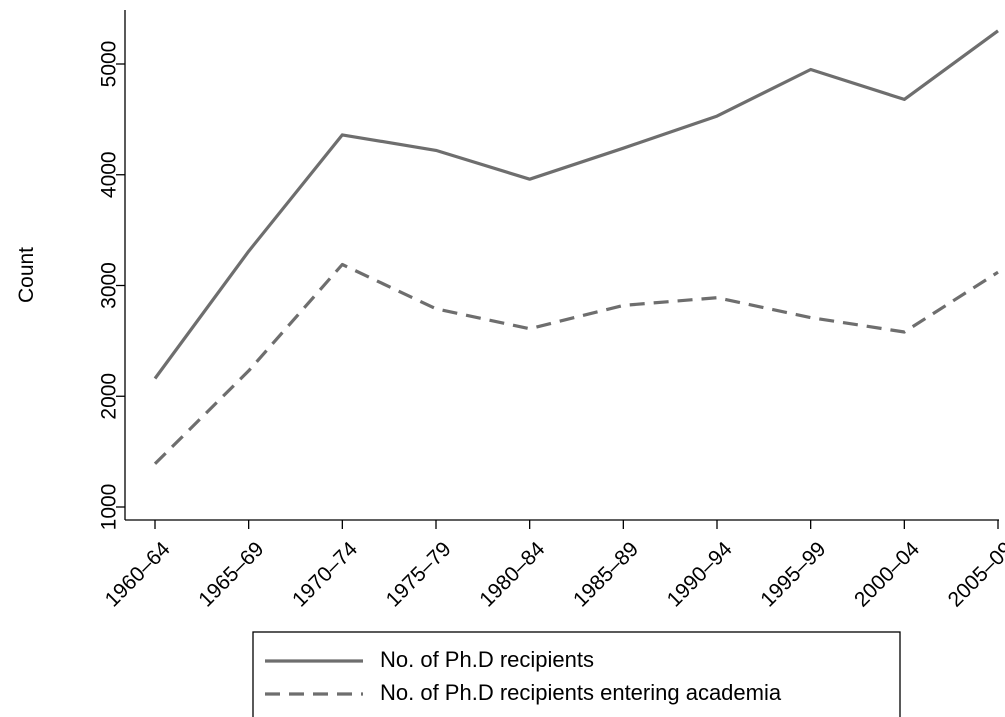 This screenshot has height=717, width=1005. Describe the element at coordinates (109, 507) in the screenshot. I see `y-tick-label: 1000` at that location.